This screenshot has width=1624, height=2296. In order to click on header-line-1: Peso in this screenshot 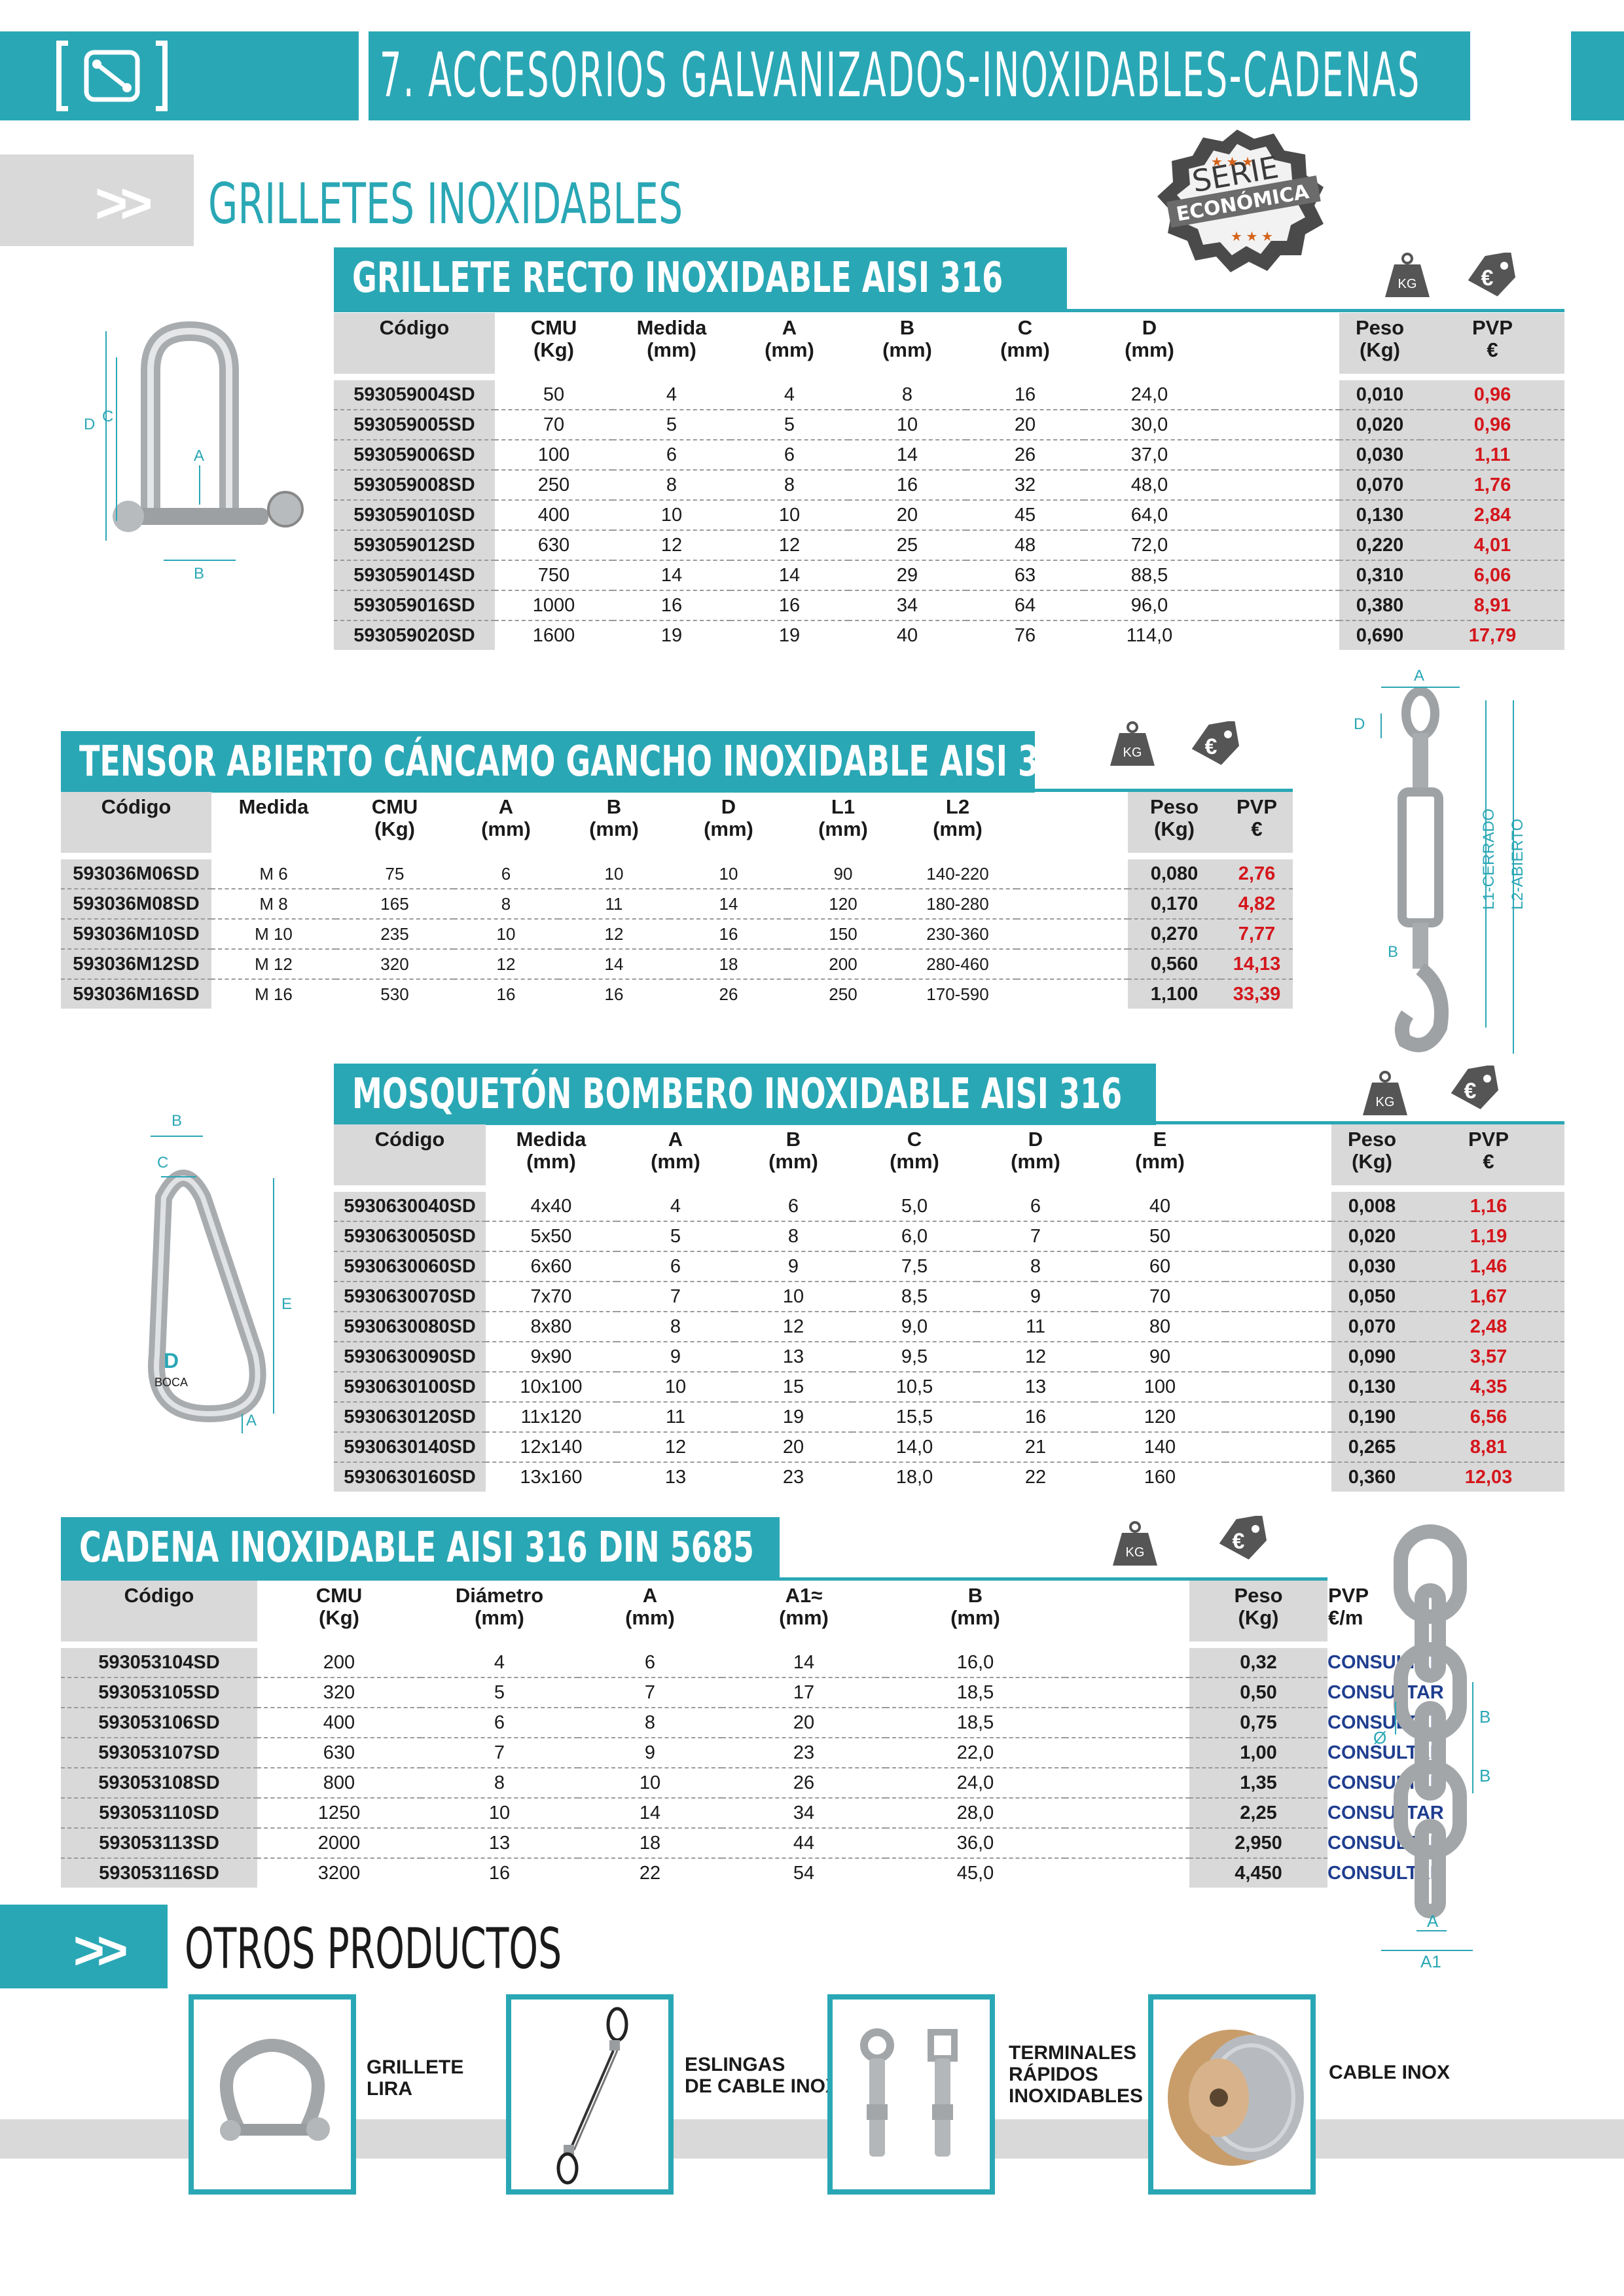, I will do `click(1258, 1595)`.